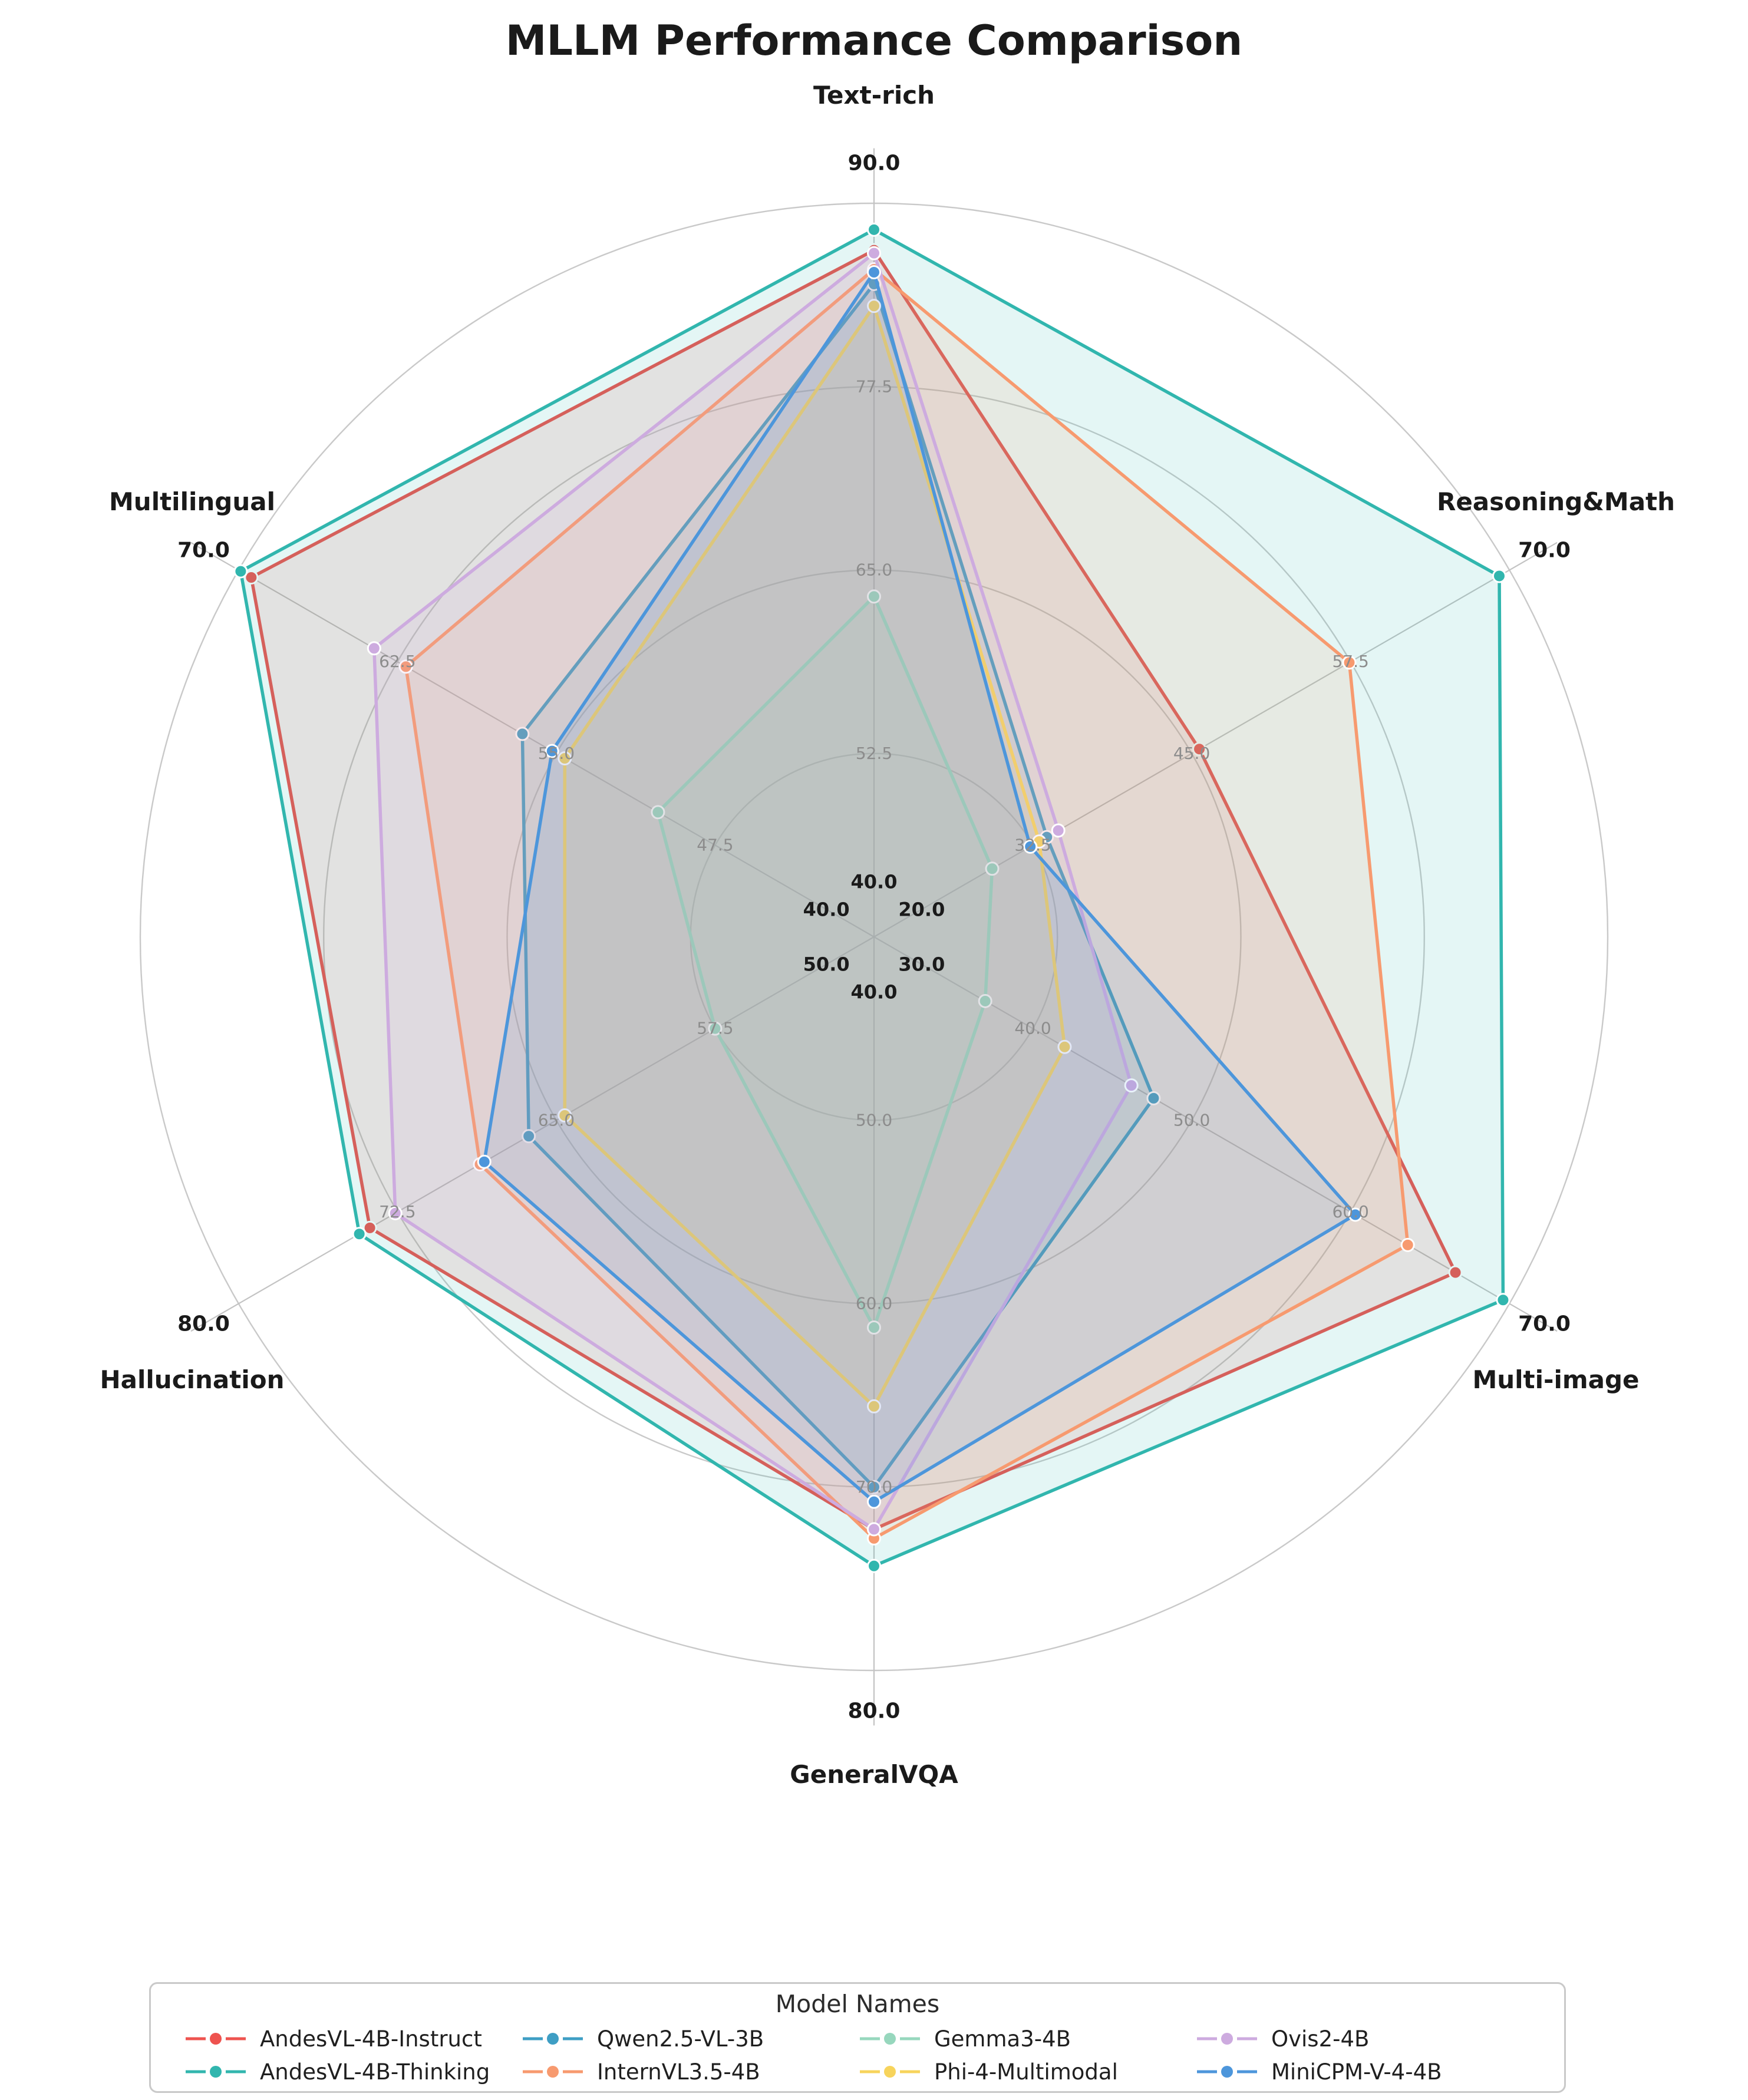  I want to click on tick-label: 70.0, so click(874, 1487).